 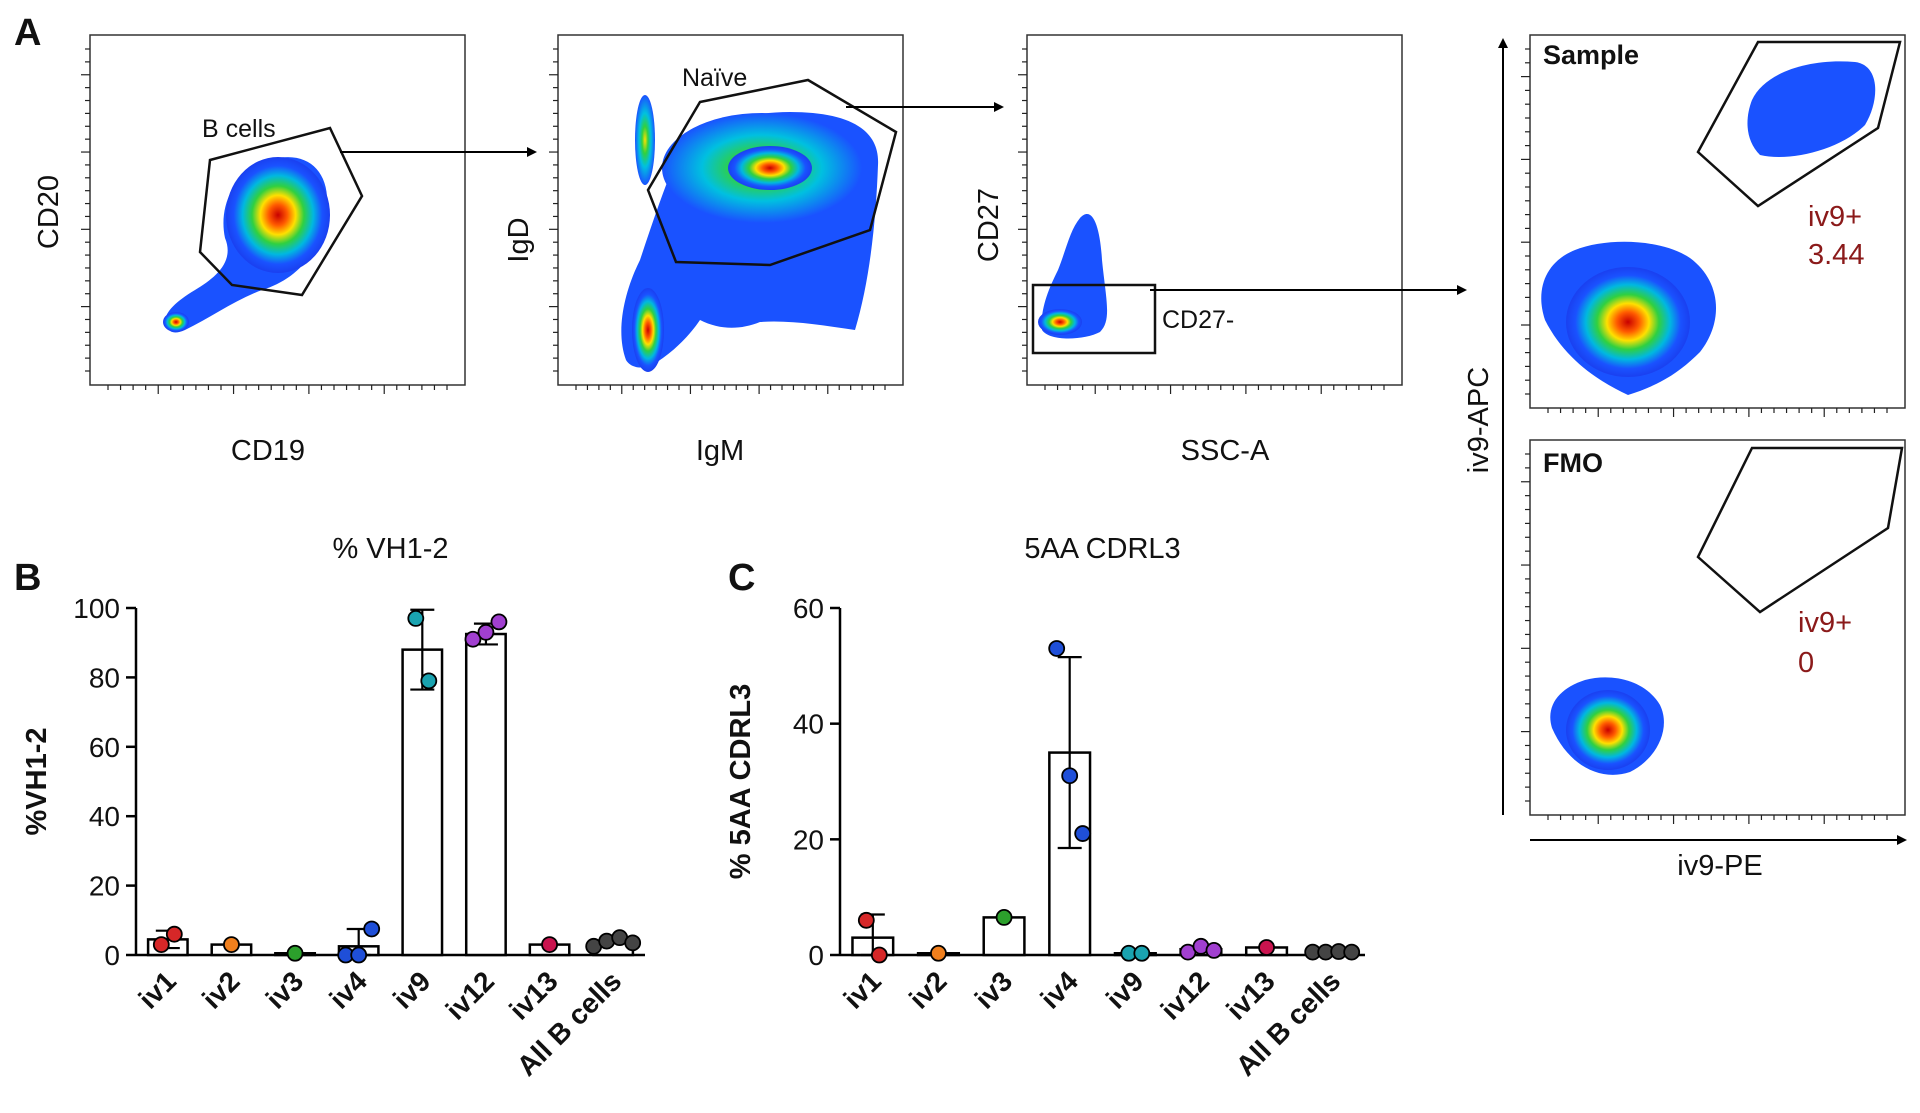 I want to click on xaxis-label-cd19: CD19, so click(x=268, y=451).